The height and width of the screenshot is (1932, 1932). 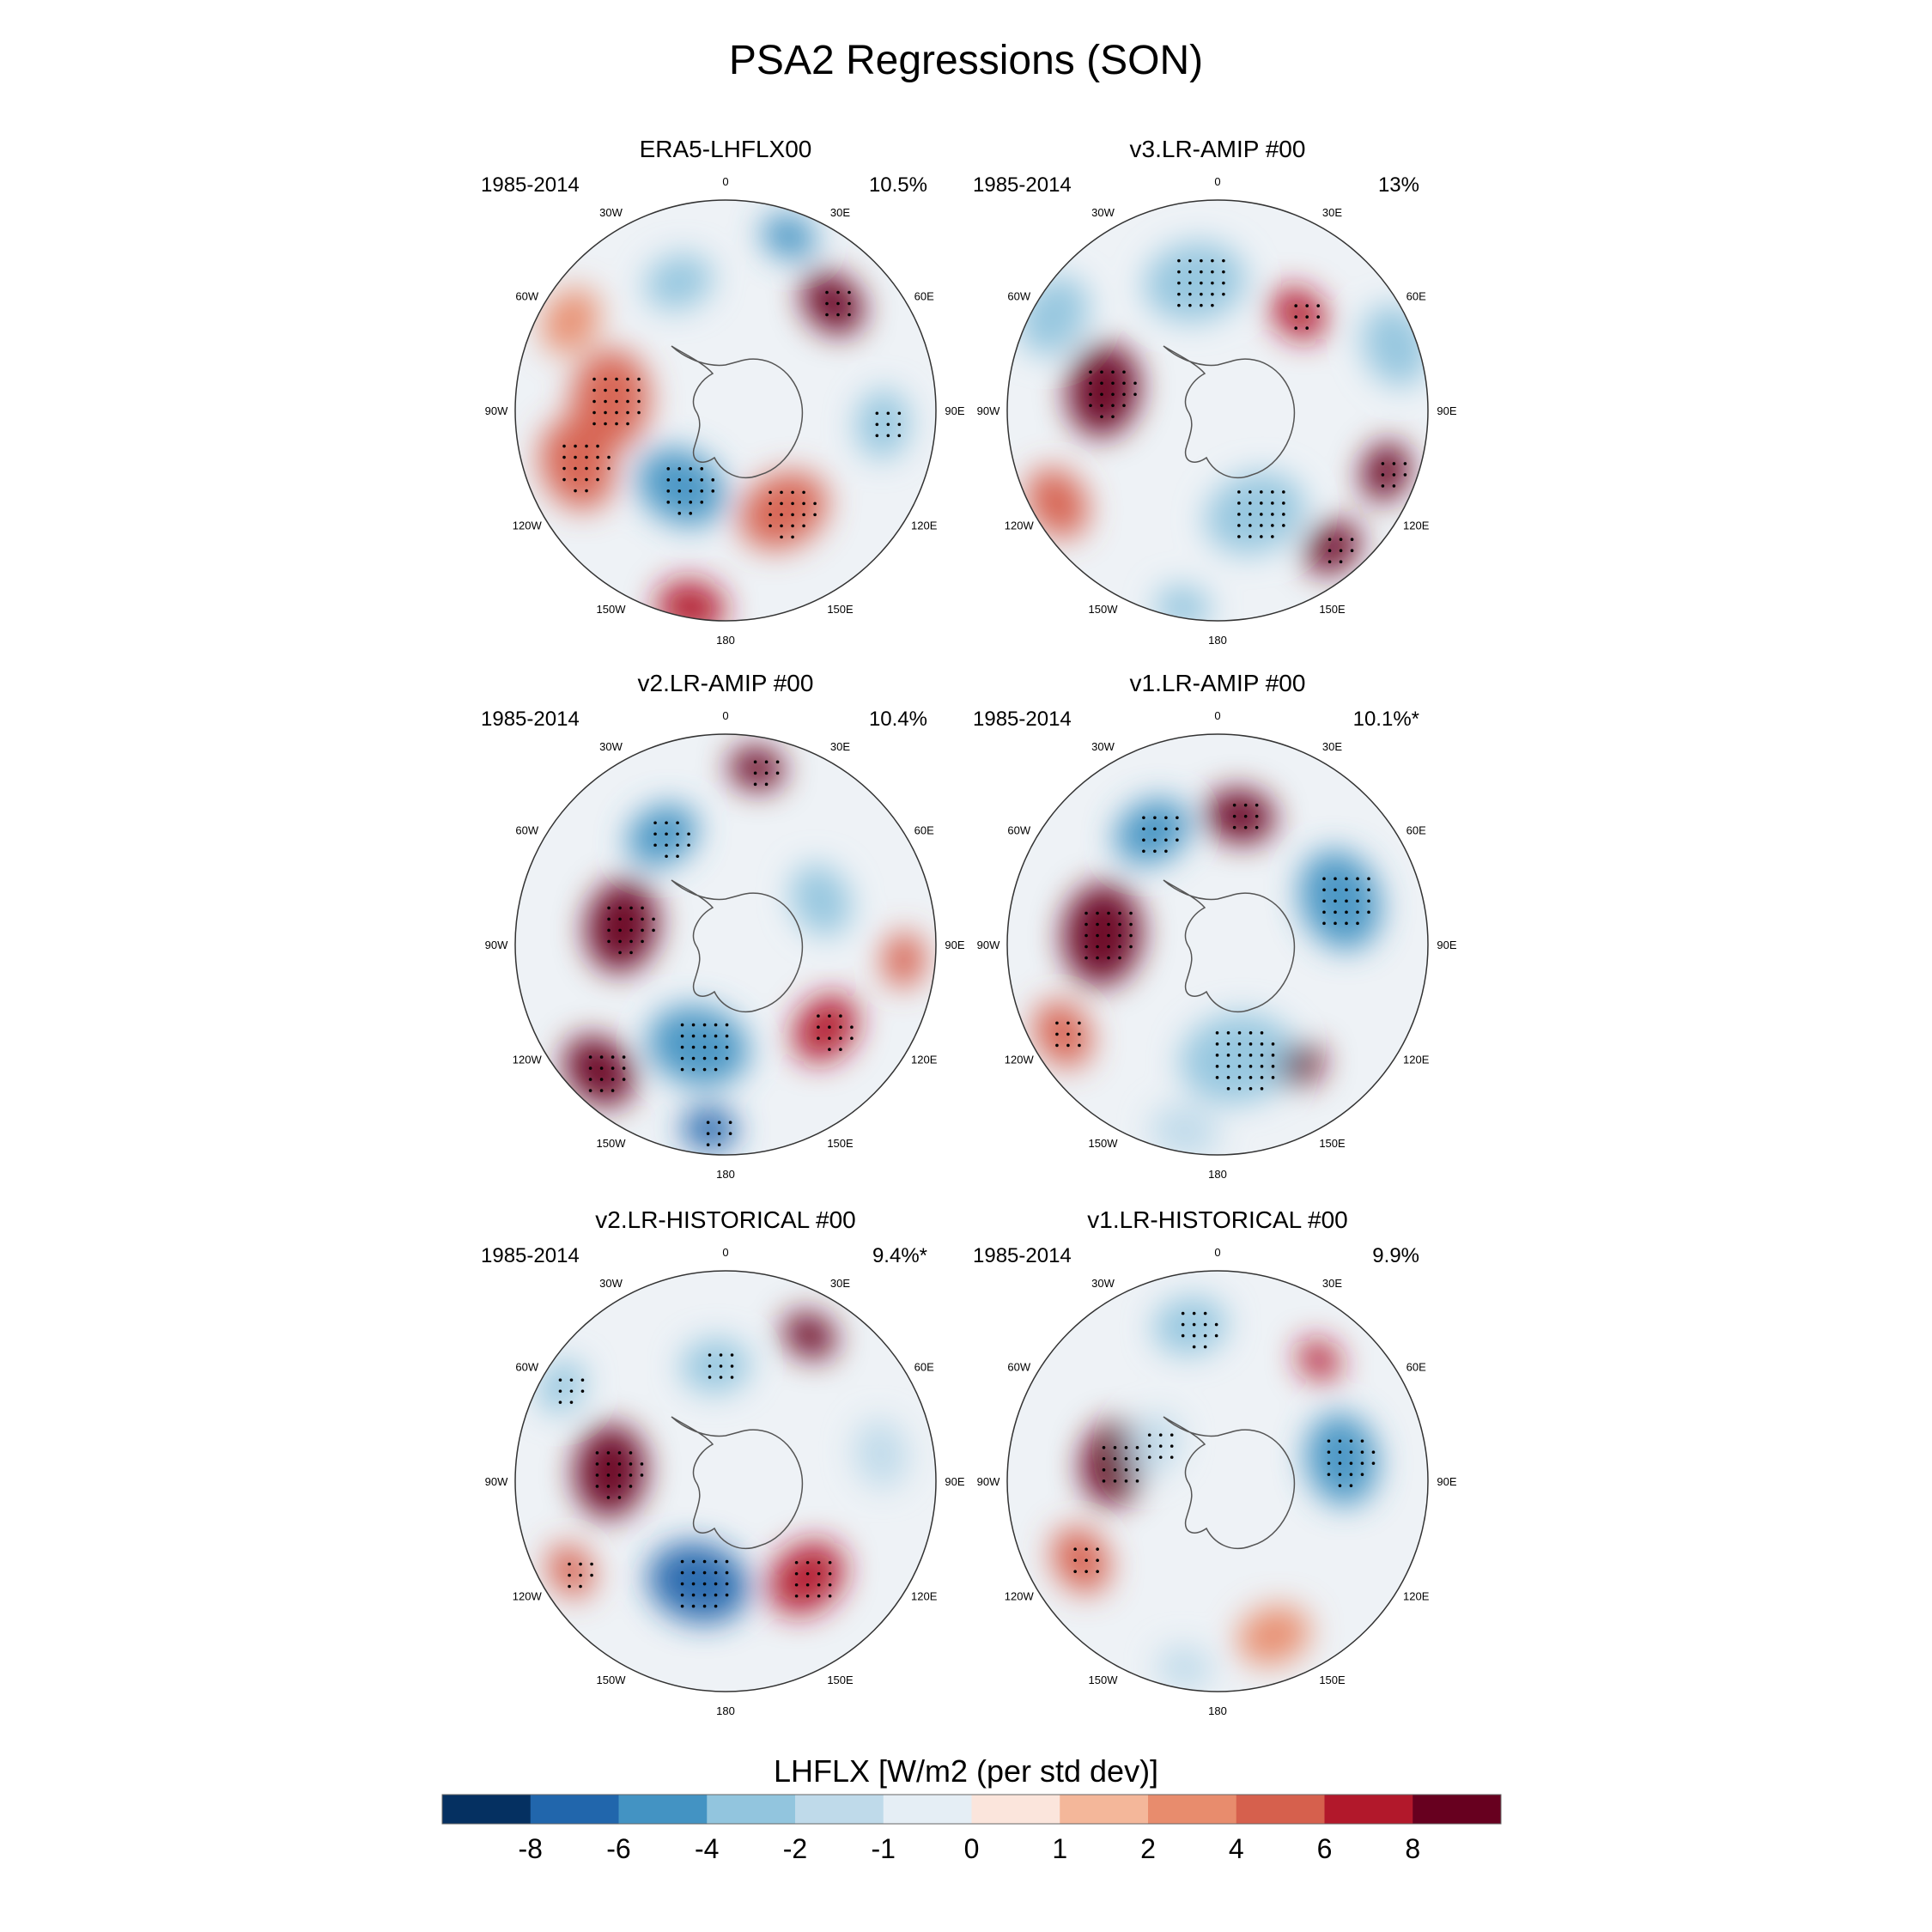 I want to click on map-background, so click(x=1217, y=410).